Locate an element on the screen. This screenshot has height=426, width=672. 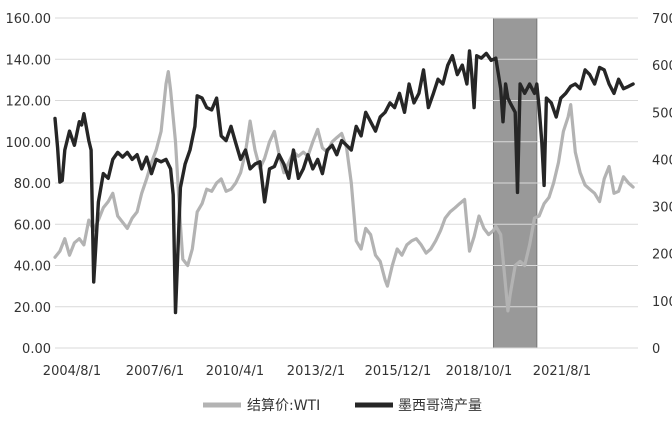
y-left-tick-label: 60.00 is located at coordinates (32, 225).